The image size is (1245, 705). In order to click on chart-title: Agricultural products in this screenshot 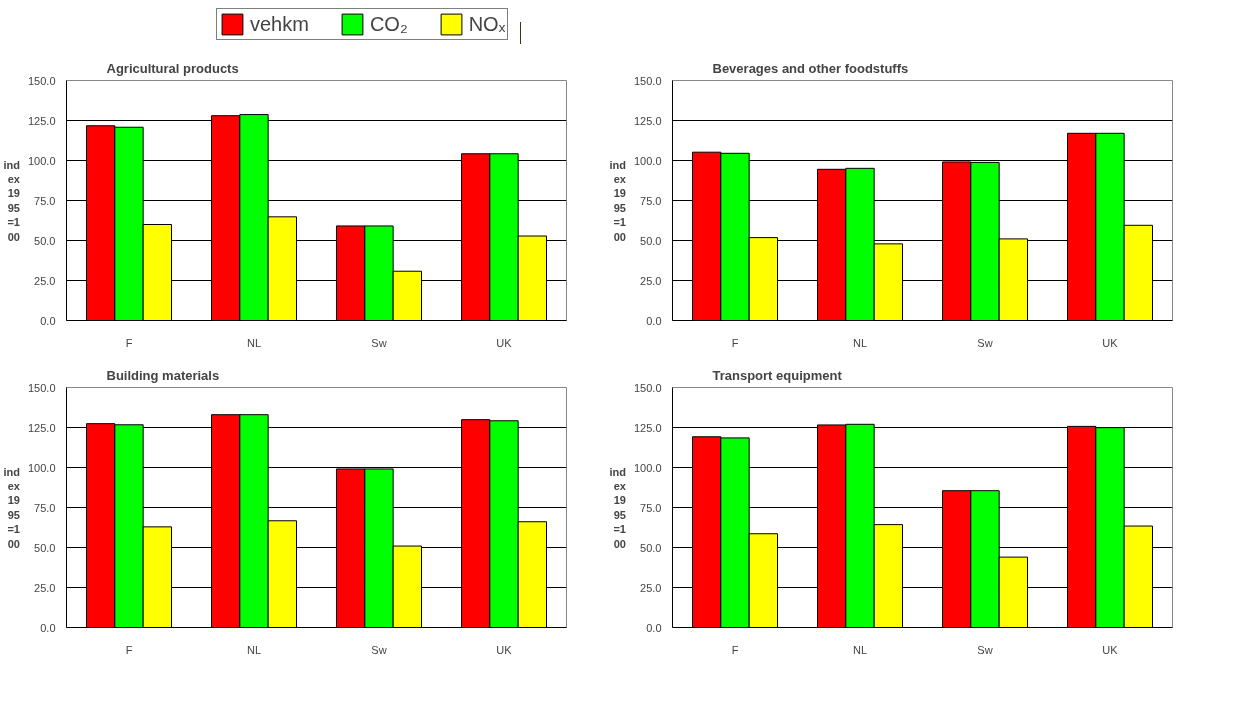, I will do `click(172, 68)`.